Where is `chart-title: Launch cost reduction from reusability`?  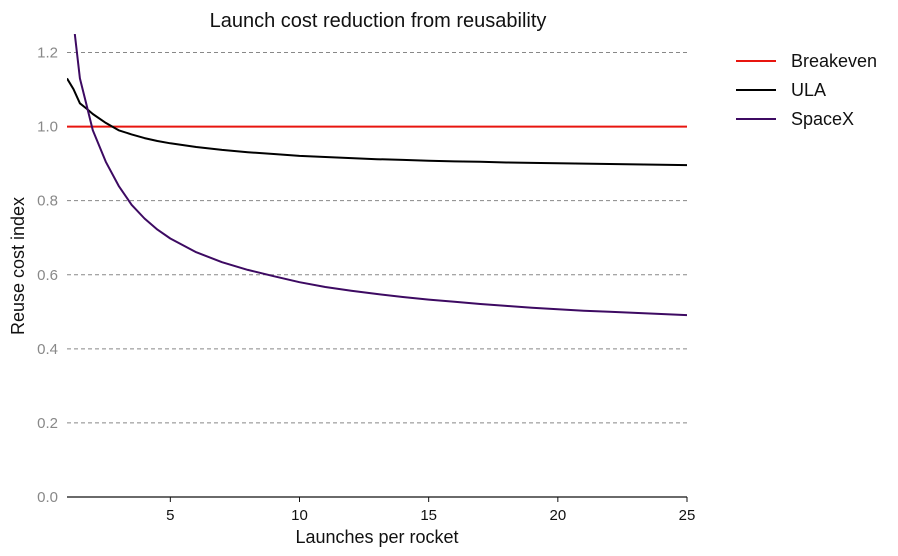
chart-title: Launch cost reduction from reusability is located at coordinates (378, 21).